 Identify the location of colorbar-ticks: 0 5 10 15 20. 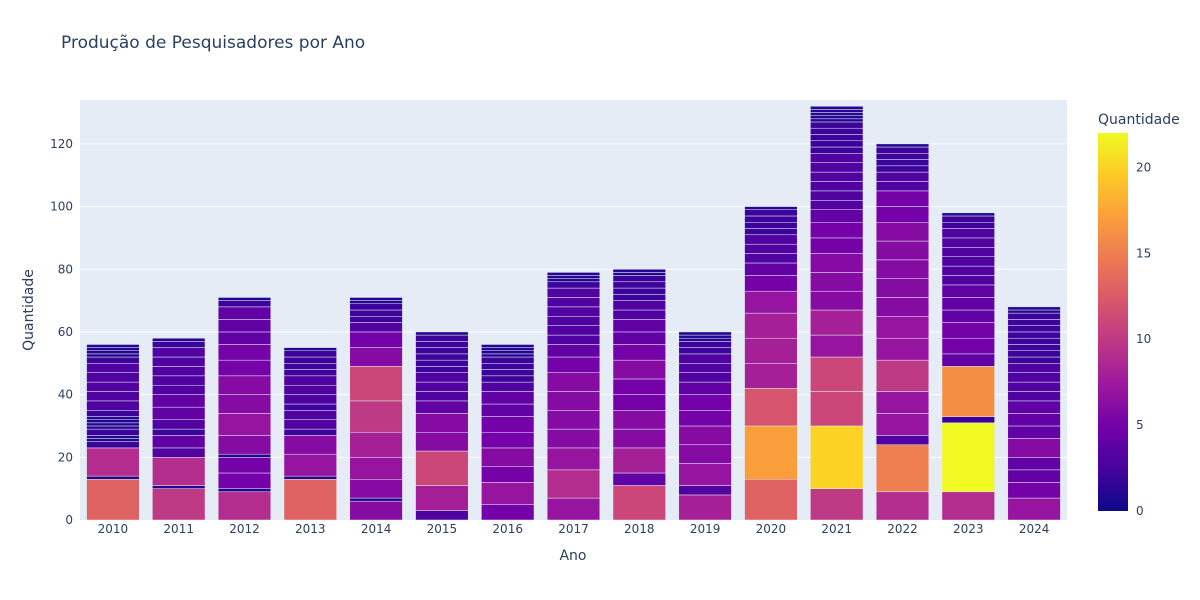
(1143, 339).